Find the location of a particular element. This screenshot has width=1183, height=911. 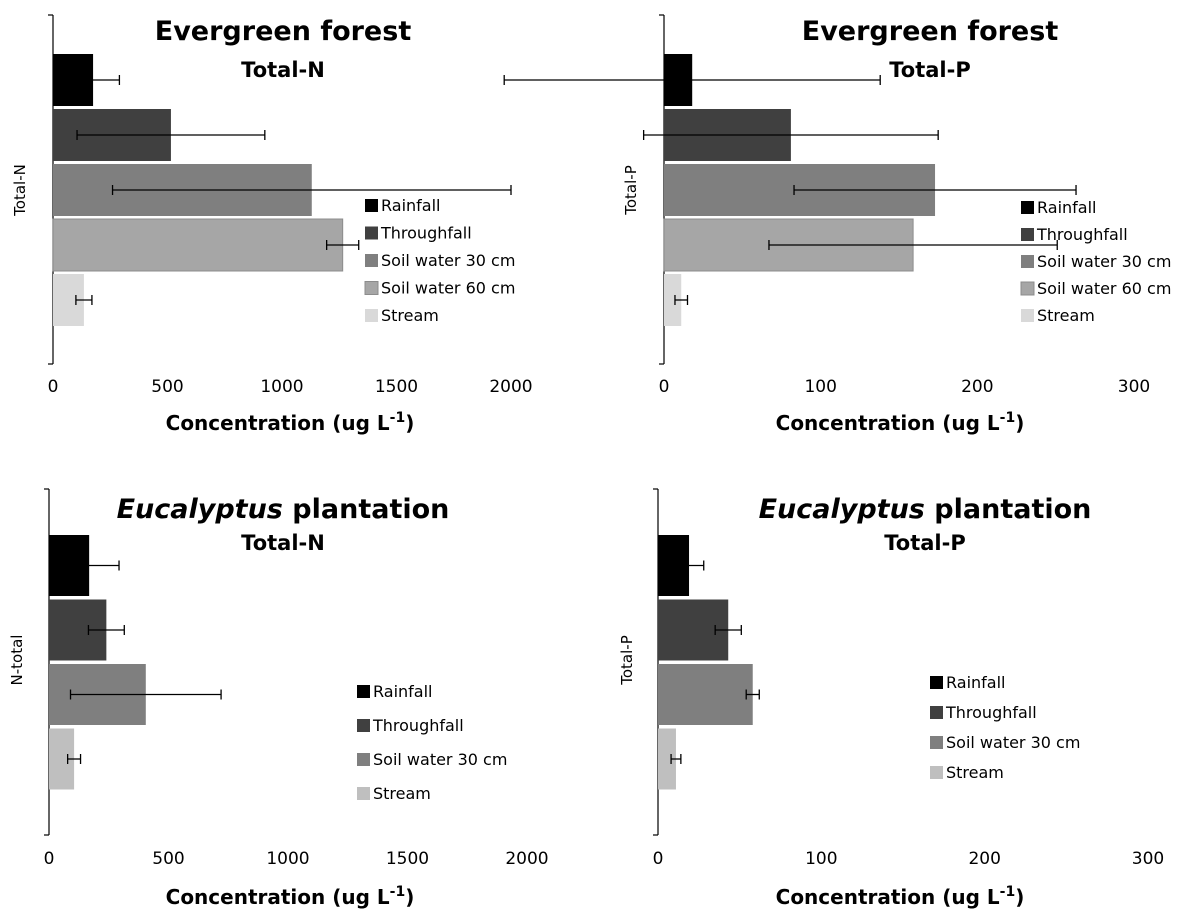

y-axis-label: Total-N is located at coordinates (20, 190).